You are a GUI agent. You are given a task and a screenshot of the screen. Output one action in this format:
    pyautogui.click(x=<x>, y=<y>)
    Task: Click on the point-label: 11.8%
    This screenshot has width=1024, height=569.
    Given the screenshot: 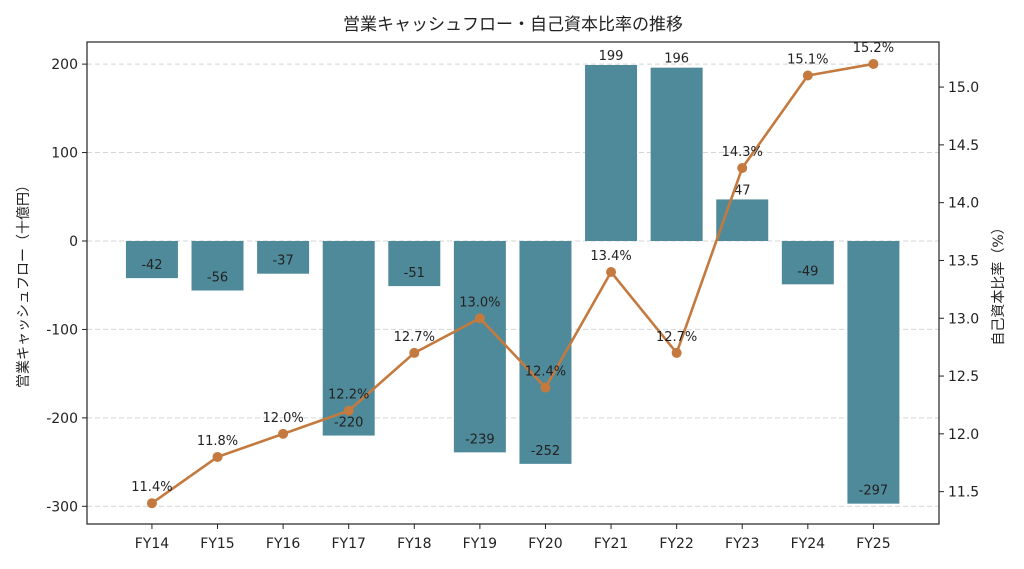 What is the action you would take?
    pyautogui.click(x=217, y=441)
    